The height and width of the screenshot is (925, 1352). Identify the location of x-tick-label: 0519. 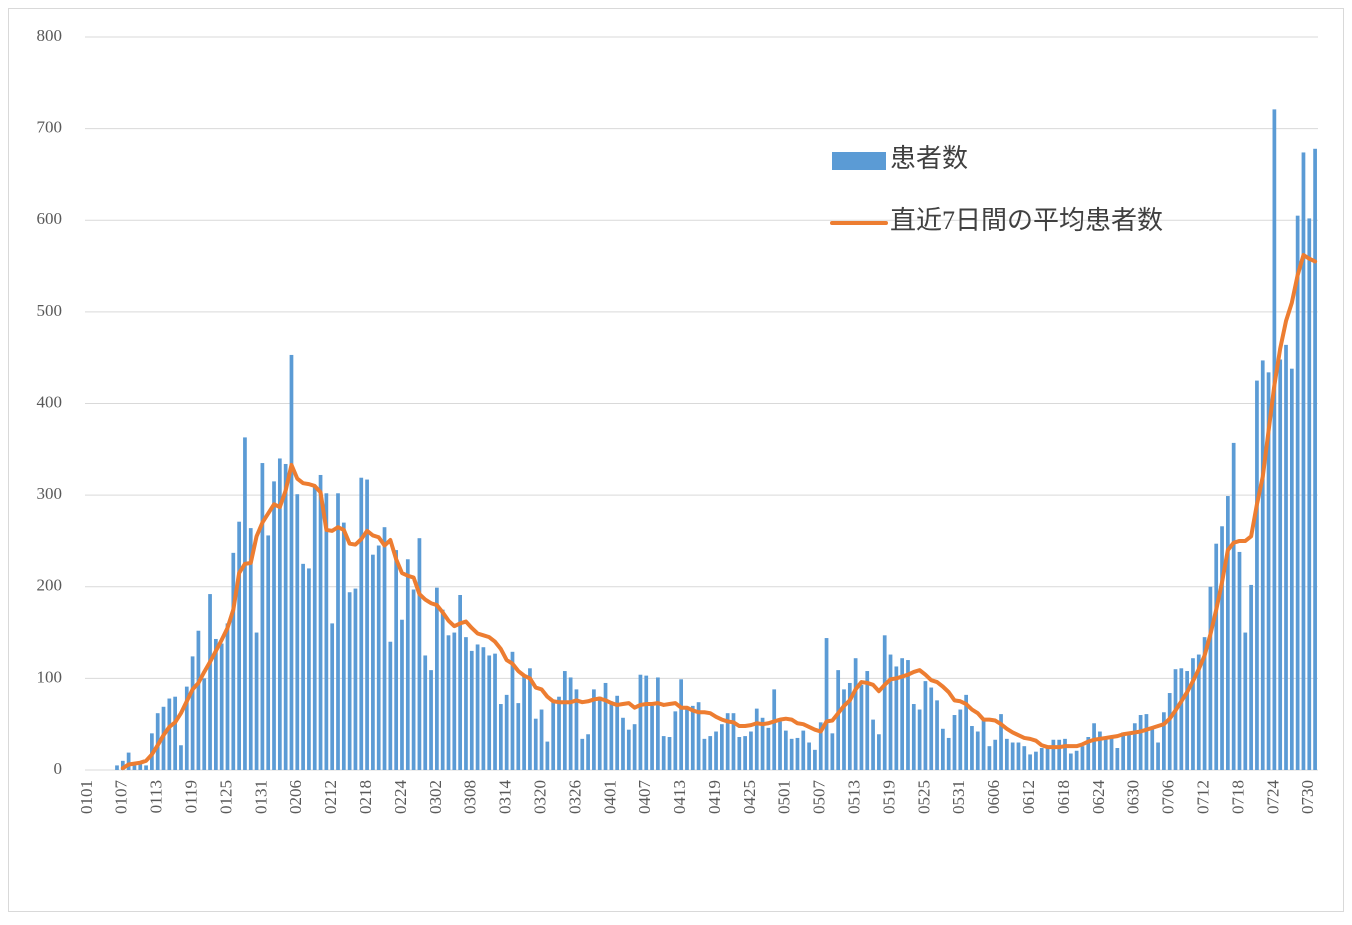
(888, 797).